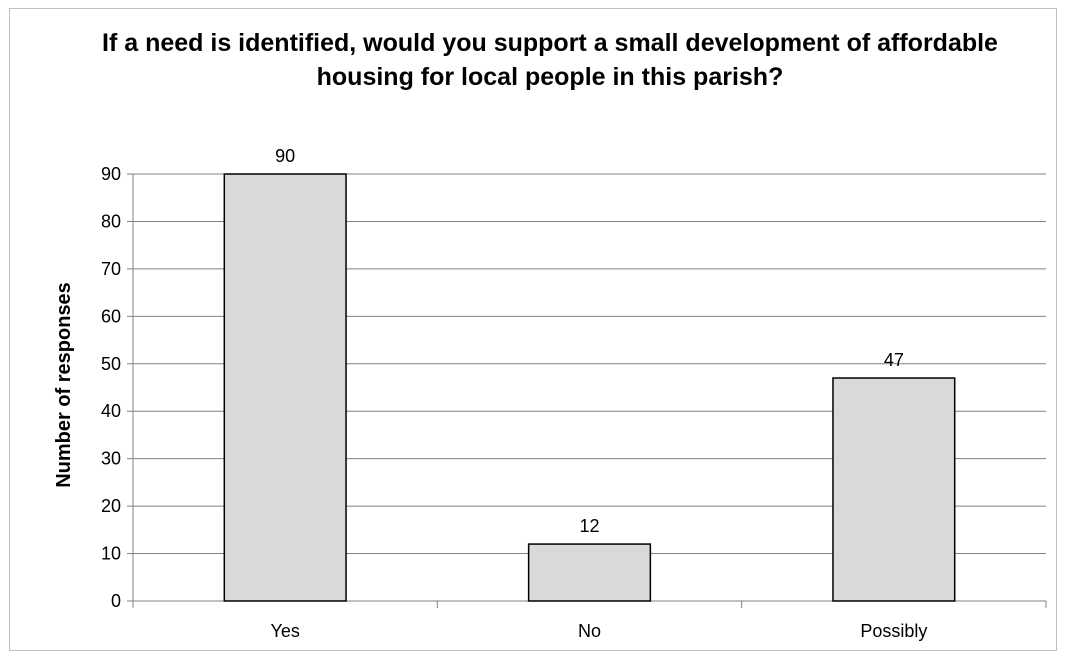 This screenshot has width=1066, height=659. I want to click on data-label: 12, so click(589, 526).